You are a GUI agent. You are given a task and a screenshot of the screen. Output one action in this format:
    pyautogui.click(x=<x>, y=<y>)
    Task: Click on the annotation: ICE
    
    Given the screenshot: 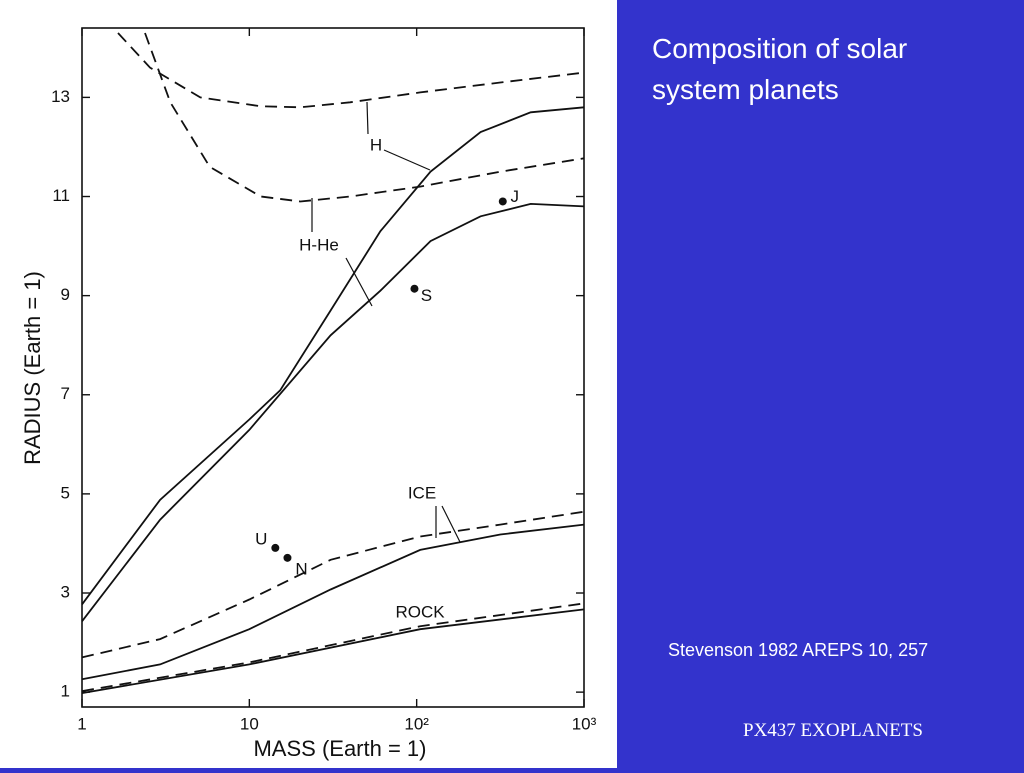 What is the action you would take?
    pyautogui.click(x=422, y=492)
    